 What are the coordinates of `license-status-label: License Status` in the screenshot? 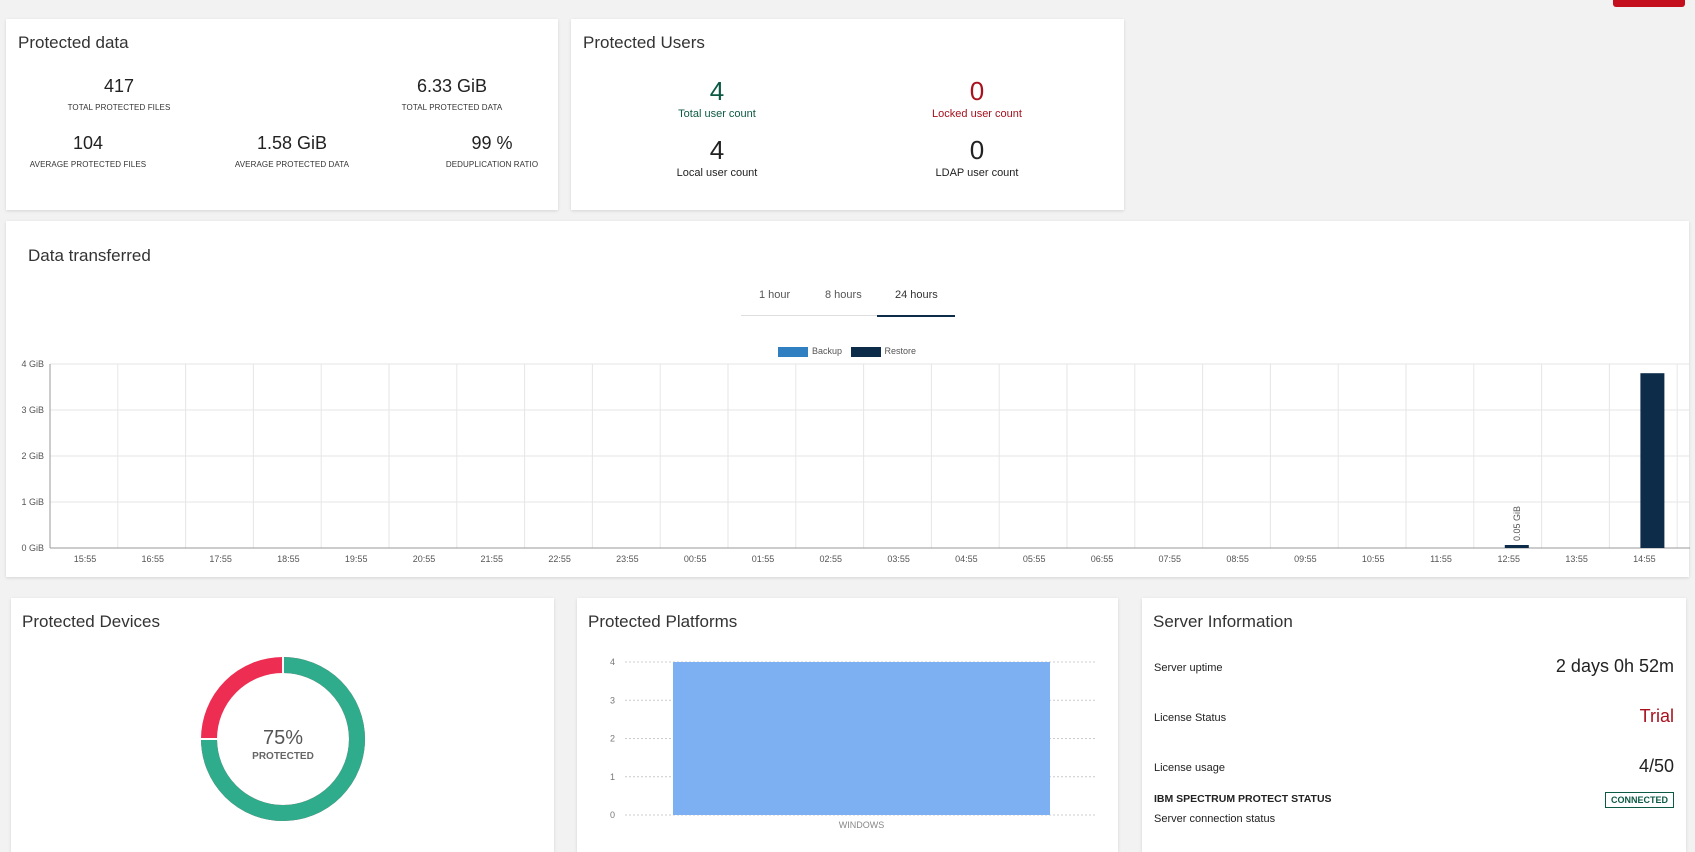 It's located at (1190, 718).